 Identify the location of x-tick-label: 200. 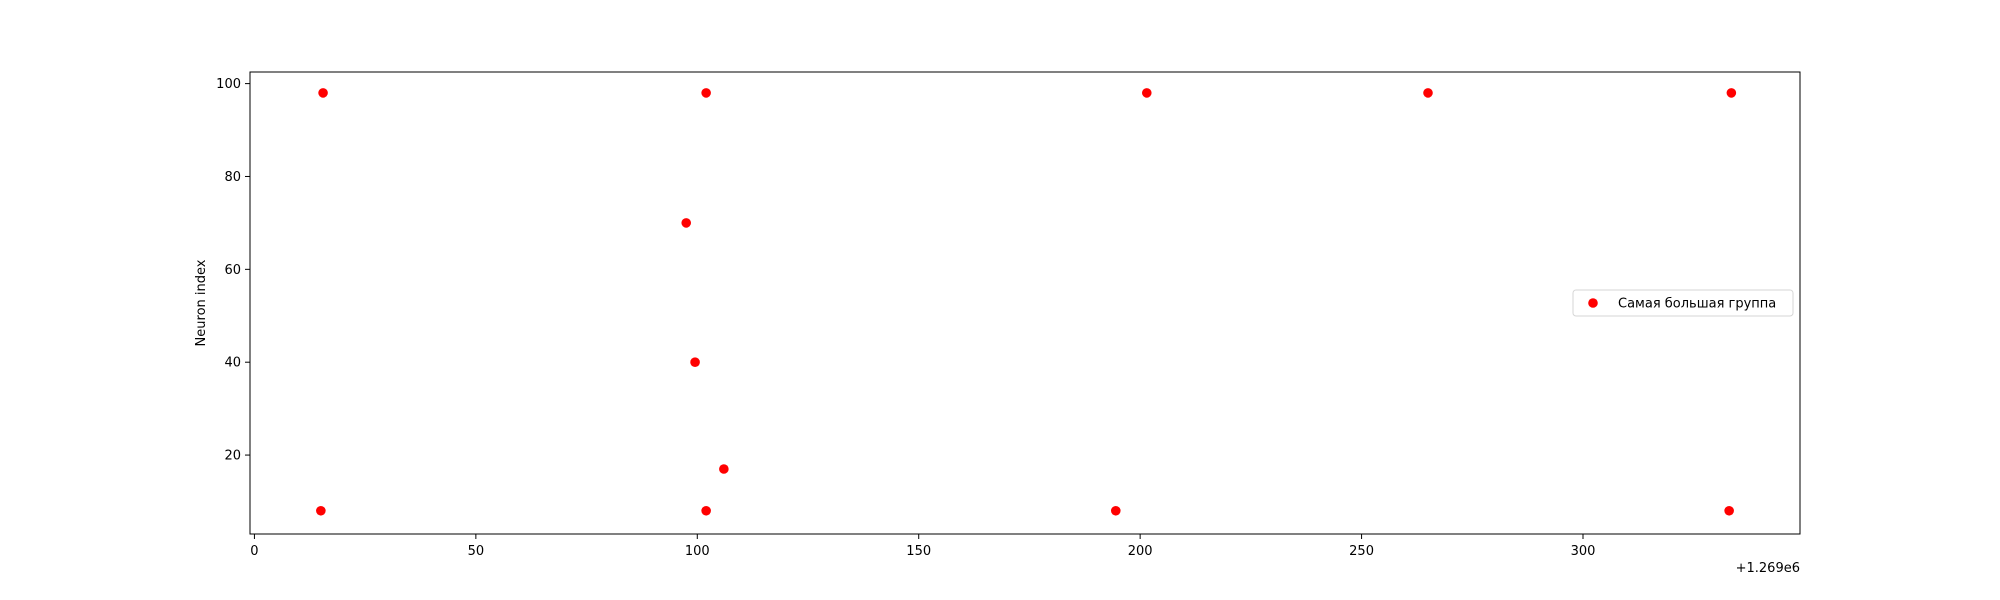
(1140, 551).